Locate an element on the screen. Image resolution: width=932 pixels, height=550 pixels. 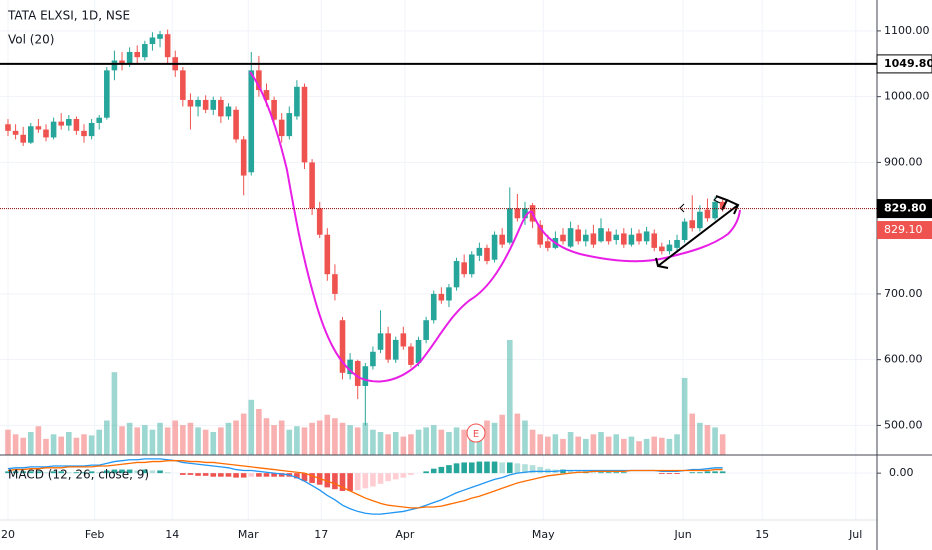
last-price-box is located at coordinates (904, 230).